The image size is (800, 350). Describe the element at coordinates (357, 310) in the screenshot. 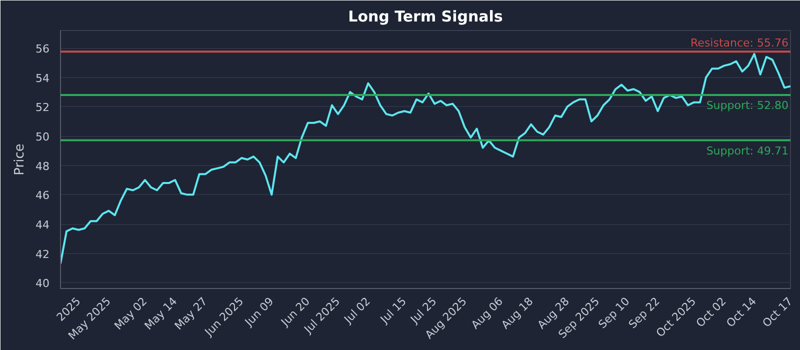

I see `x-tick-label: Jul 02` at that location.